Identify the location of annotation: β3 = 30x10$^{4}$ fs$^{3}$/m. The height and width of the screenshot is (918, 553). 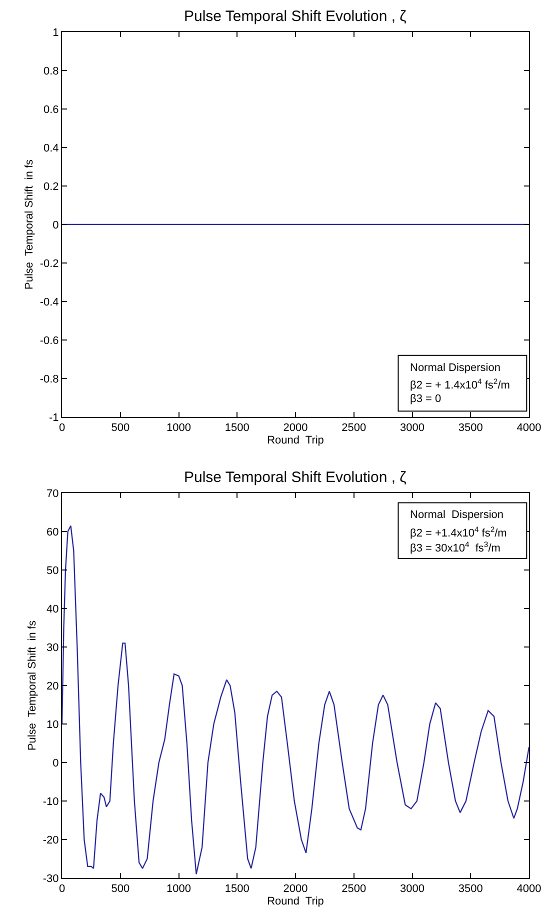
(455, 547).